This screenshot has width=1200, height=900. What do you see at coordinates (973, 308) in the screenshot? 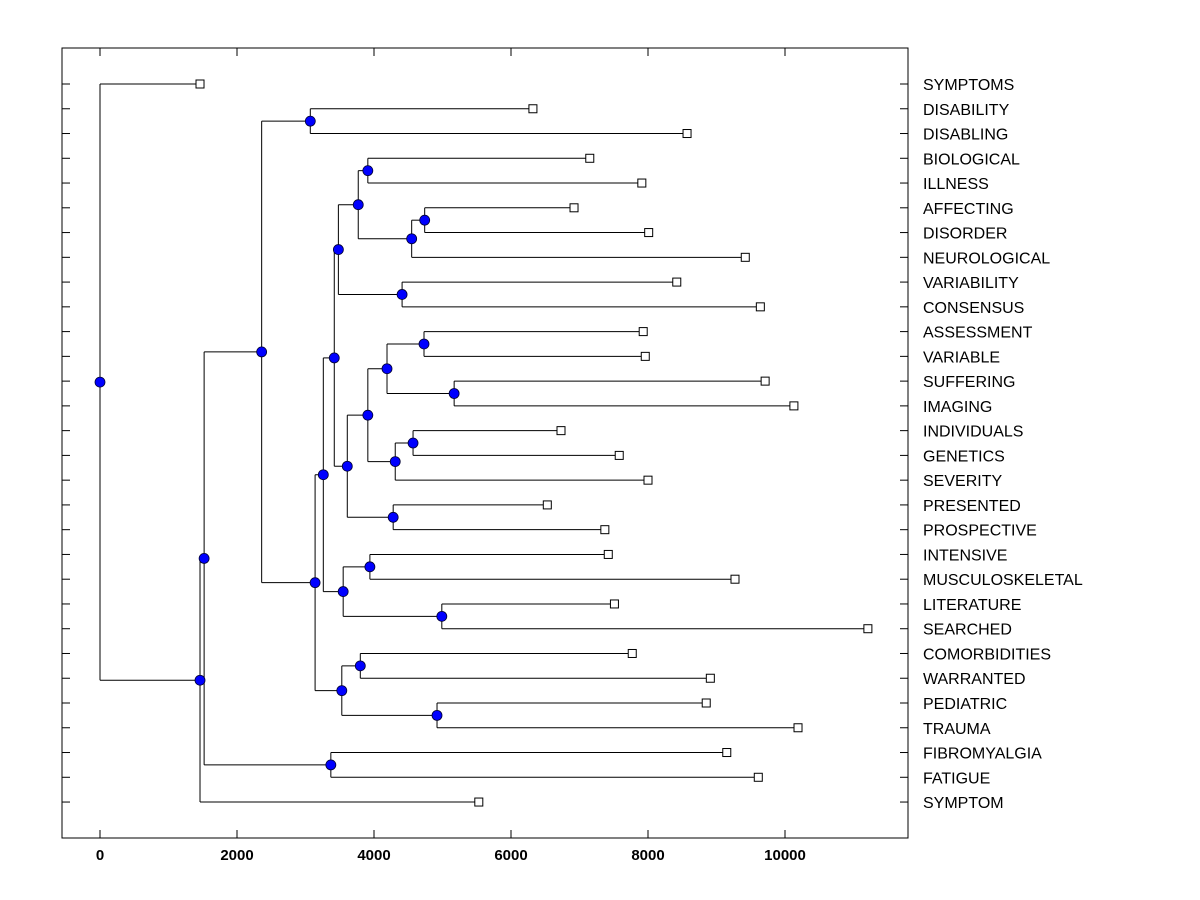
I see `leaf-label: CONSENSUS` at bounding box center [973, 308].